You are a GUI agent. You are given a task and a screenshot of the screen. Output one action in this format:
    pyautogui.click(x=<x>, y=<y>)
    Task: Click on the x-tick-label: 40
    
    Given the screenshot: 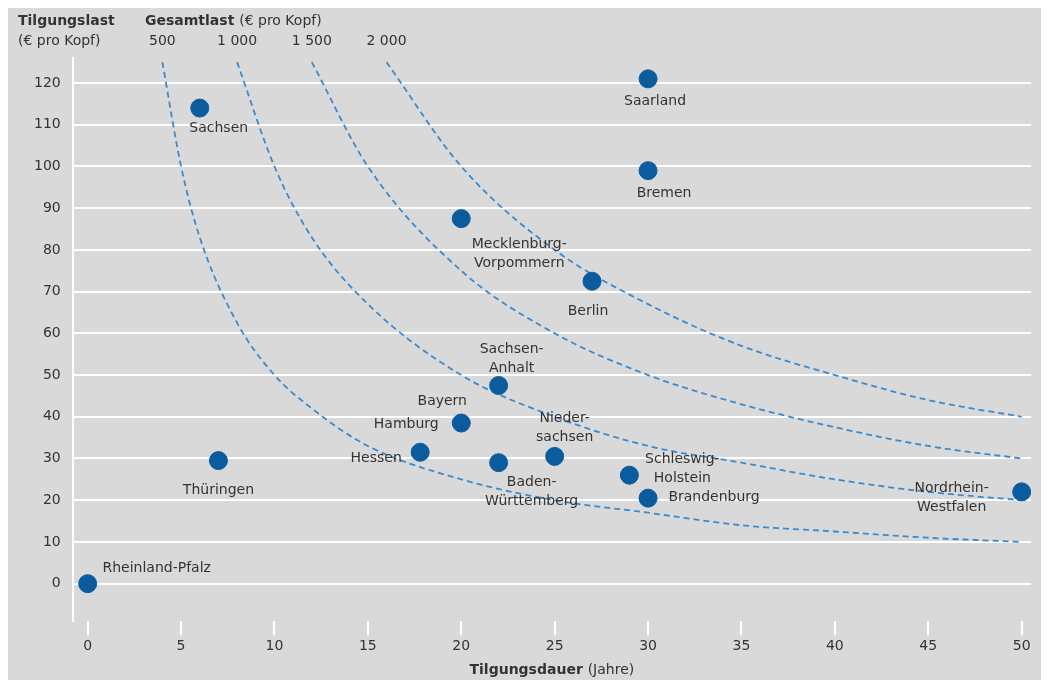 What is the action you would take?
    pyautogui.click(x=834, y=645)
    